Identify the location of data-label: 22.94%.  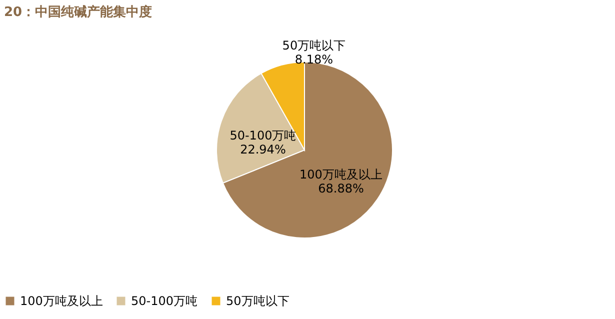
(263, 149).